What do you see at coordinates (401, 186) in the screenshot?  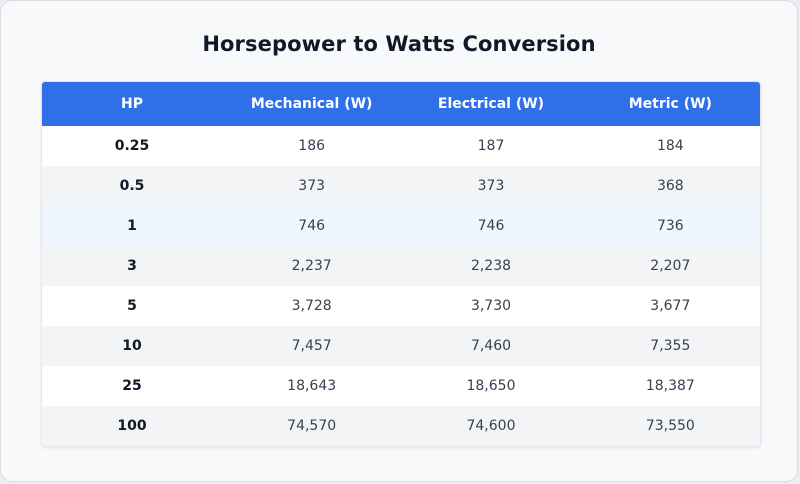 I see `table-row: 0.5 373 373 368` at bounding box center [401, 186].